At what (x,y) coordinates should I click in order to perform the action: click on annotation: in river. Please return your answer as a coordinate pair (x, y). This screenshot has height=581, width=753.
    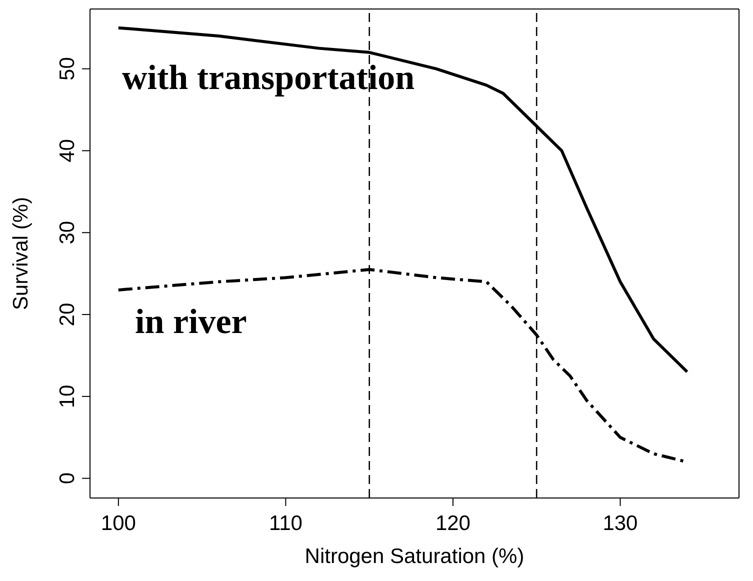
    Looking at the image, I should click on (191, 321).